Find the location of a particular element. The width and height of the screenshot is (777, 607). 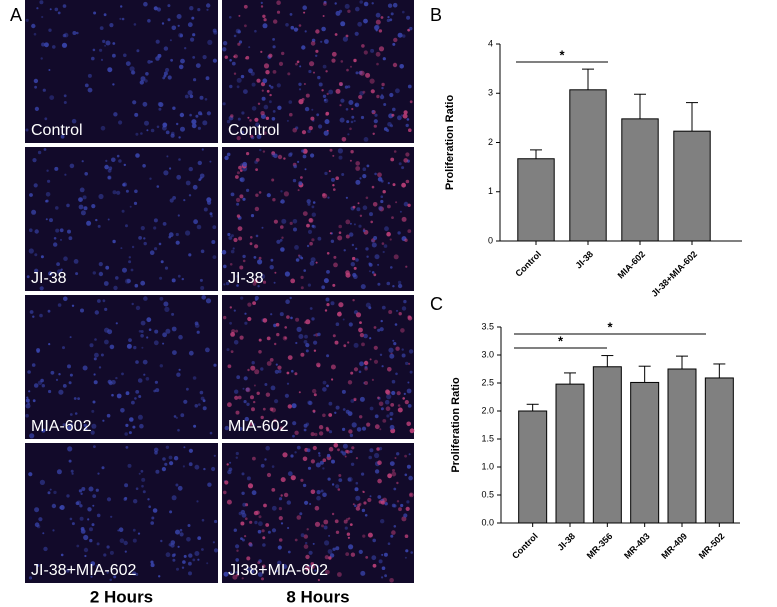

panel-letter: A is located at coordinates (16, 15).